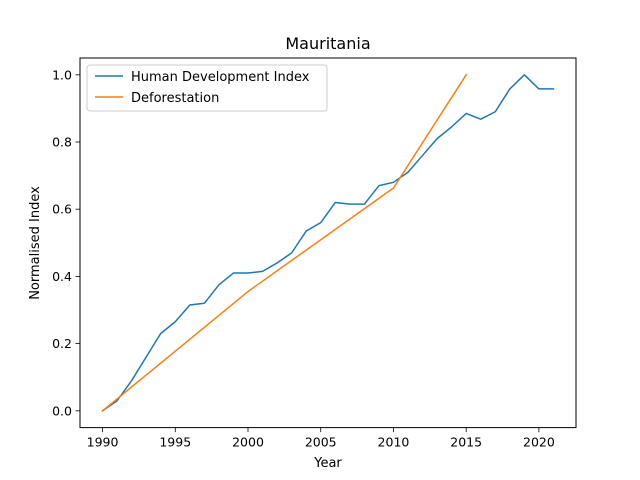 The height and width of the screenshot is (480, 640). What do you see at coordinates (321, 442) in the screenshot?
I see `x-tick-label: 2005` at bounding box center [321, 442].